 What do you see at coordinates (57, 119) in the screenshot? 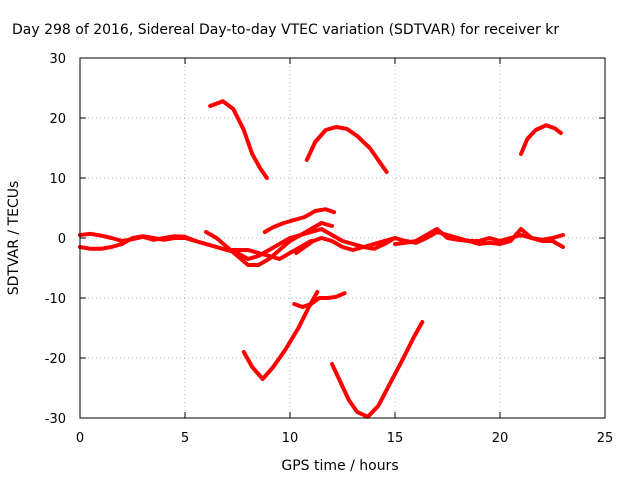
I see `y-tick-label: 20` at bounding box center [57, 119].